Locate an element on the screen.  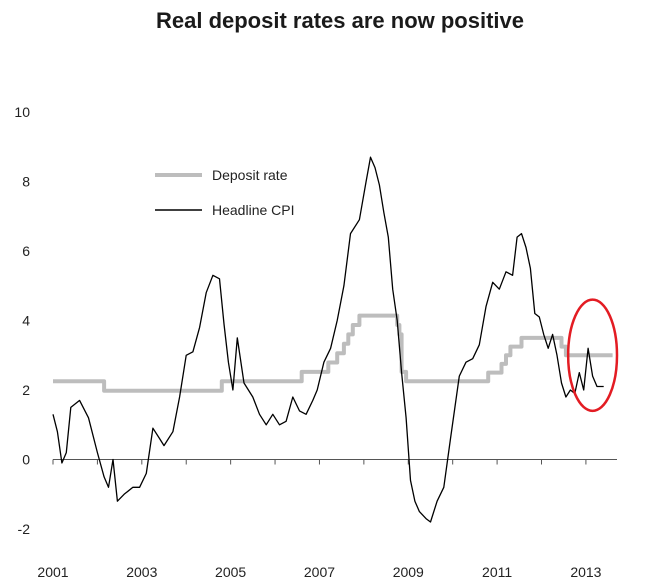
legend-label-headline-cpi: Headline CPI is located at coordinates (253, 210).